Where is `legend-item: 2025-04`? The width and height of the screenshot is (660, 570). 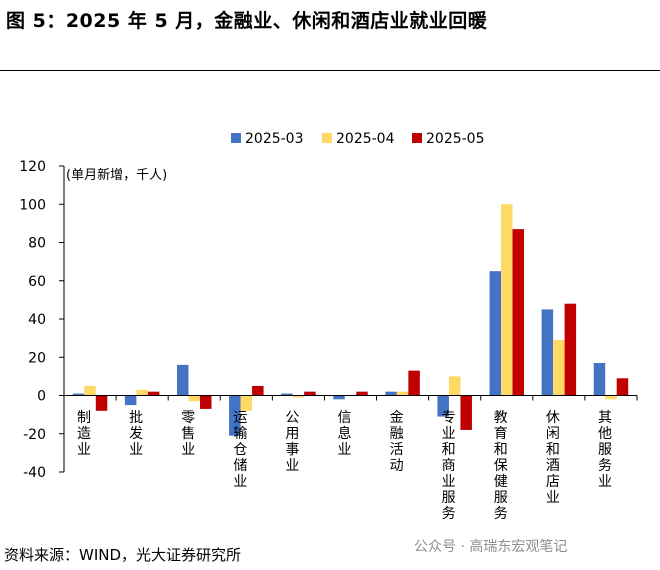 legend-item: 2025-04 is located at coordinates (358, 139).